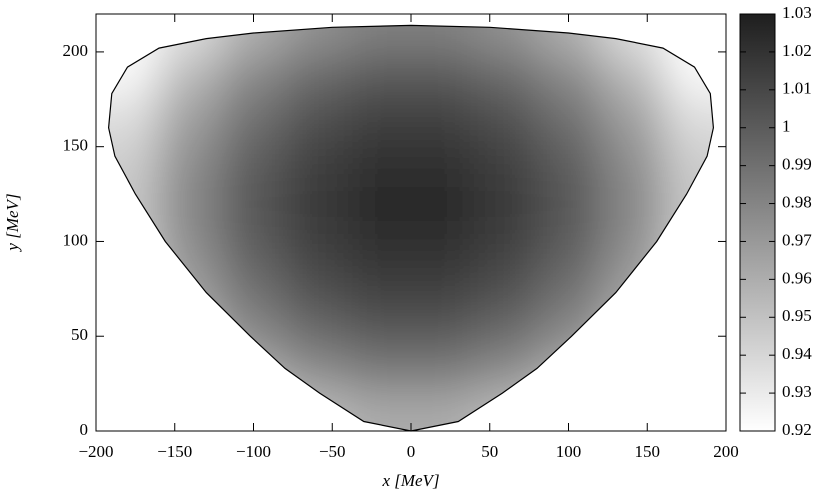 The width and height of the screenshot is (830, 496). Describe the element at coordinates (569, 451) in the screenshot. I see `x-tick-label: 100` at that location.